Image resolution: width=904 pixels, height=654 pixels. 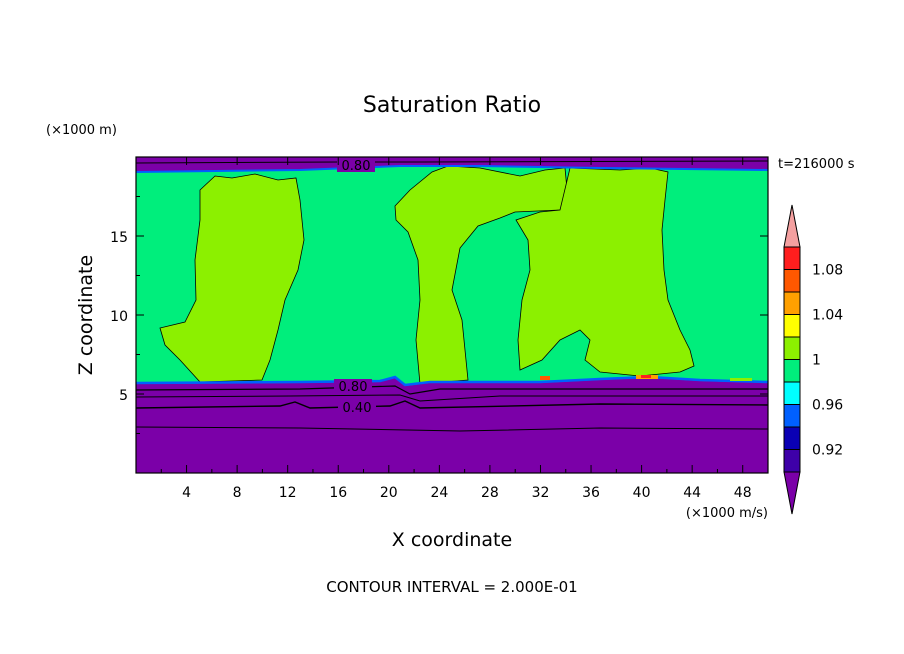 What do you see at coordinates (439, 493) in the screenshot?
I see `x-tick-label: 24` at bounding box center [439, 493].